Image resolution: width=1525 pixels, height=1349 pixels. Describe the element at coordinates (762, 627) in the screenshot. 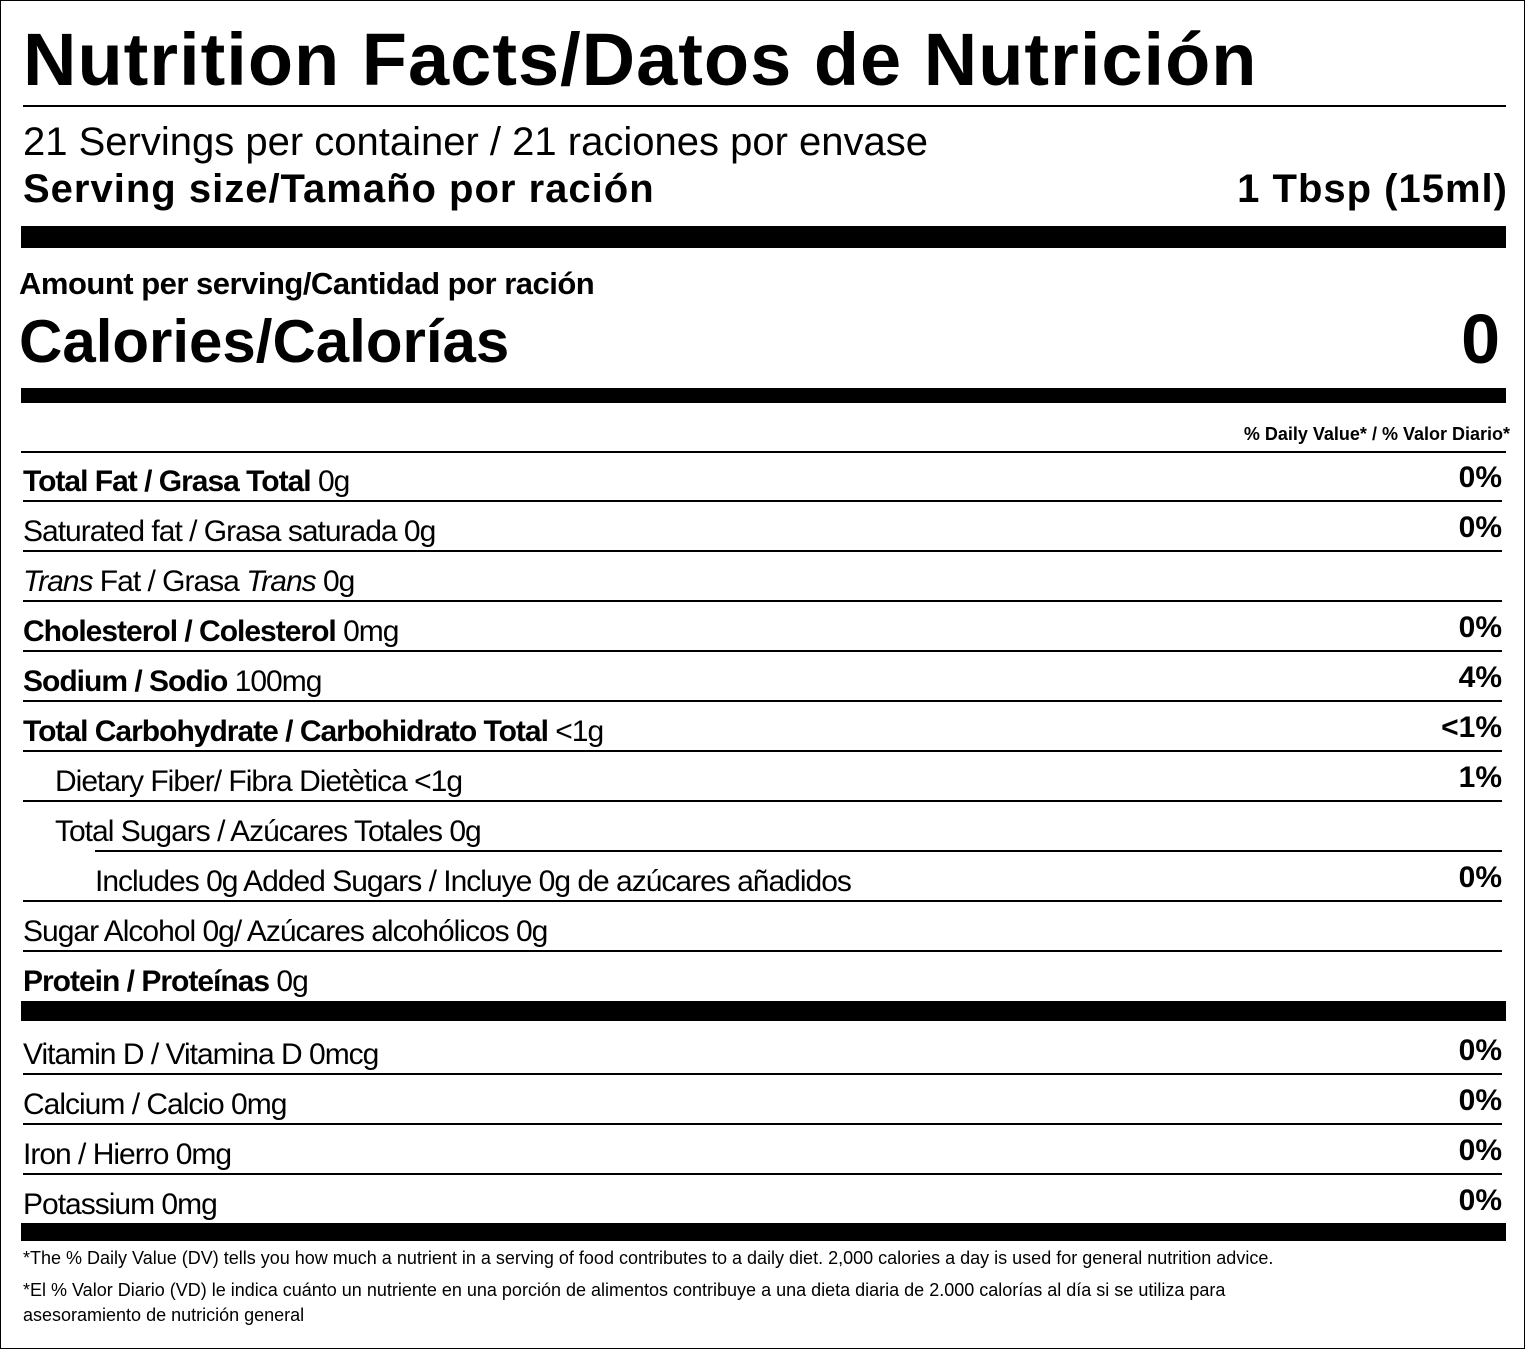

I see `nutrient-row: Cholesterol / Colesterol 0mg 0%` at that location.